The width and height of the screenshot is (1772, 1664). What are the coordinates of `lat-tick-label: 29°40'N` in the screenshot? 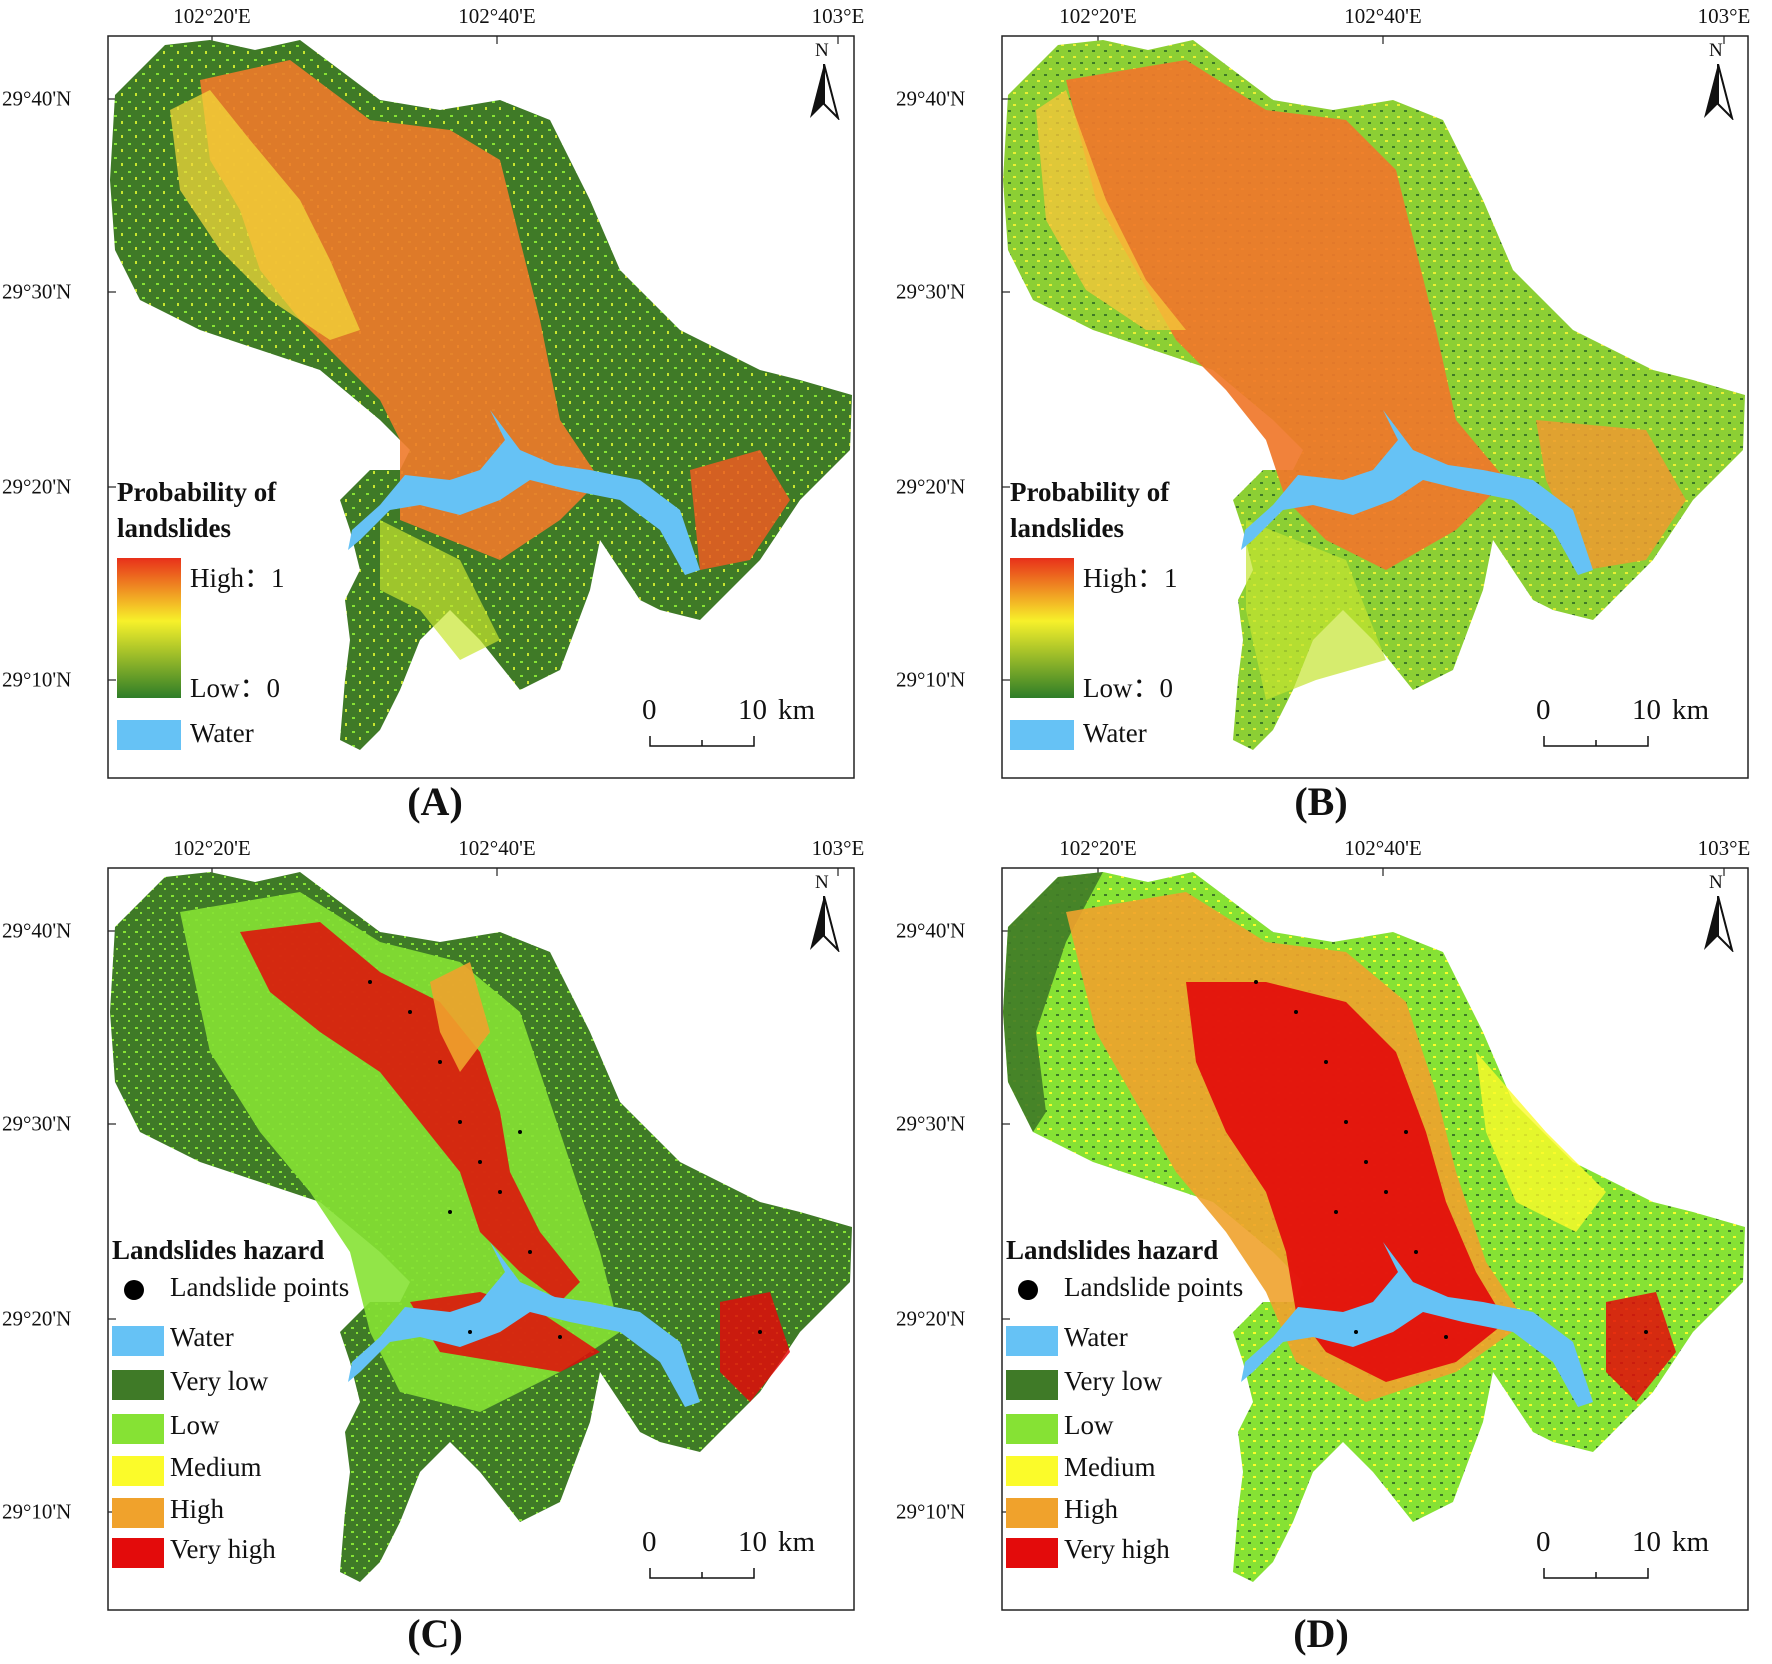 It's located at (931, 930).